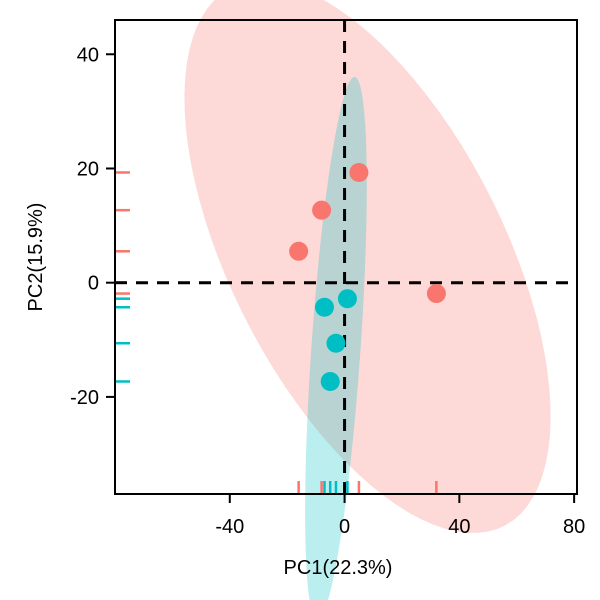 The image size is (600, 600). Describe the element at coordinates (93, 284) in the screenshot. I see `y-tick-label: 0` at that location.